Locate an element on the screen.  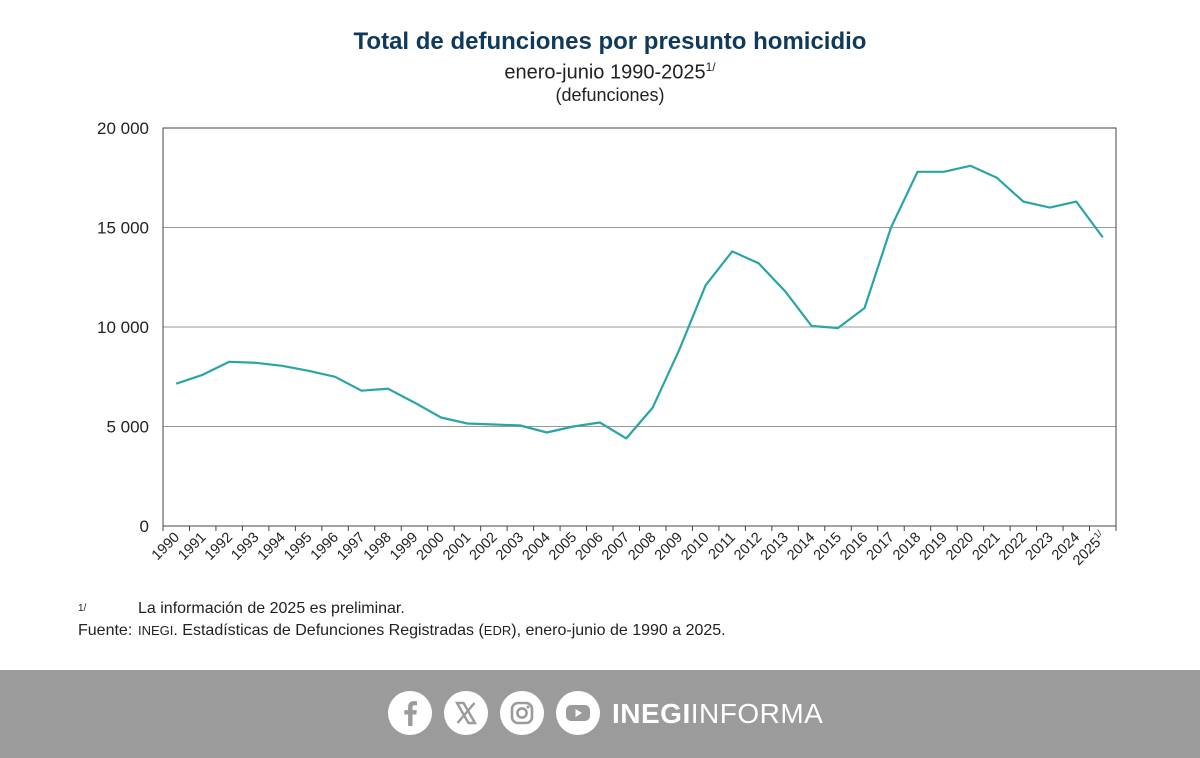
y-tick-label: 10 000 is located at coordinates (123, 327).